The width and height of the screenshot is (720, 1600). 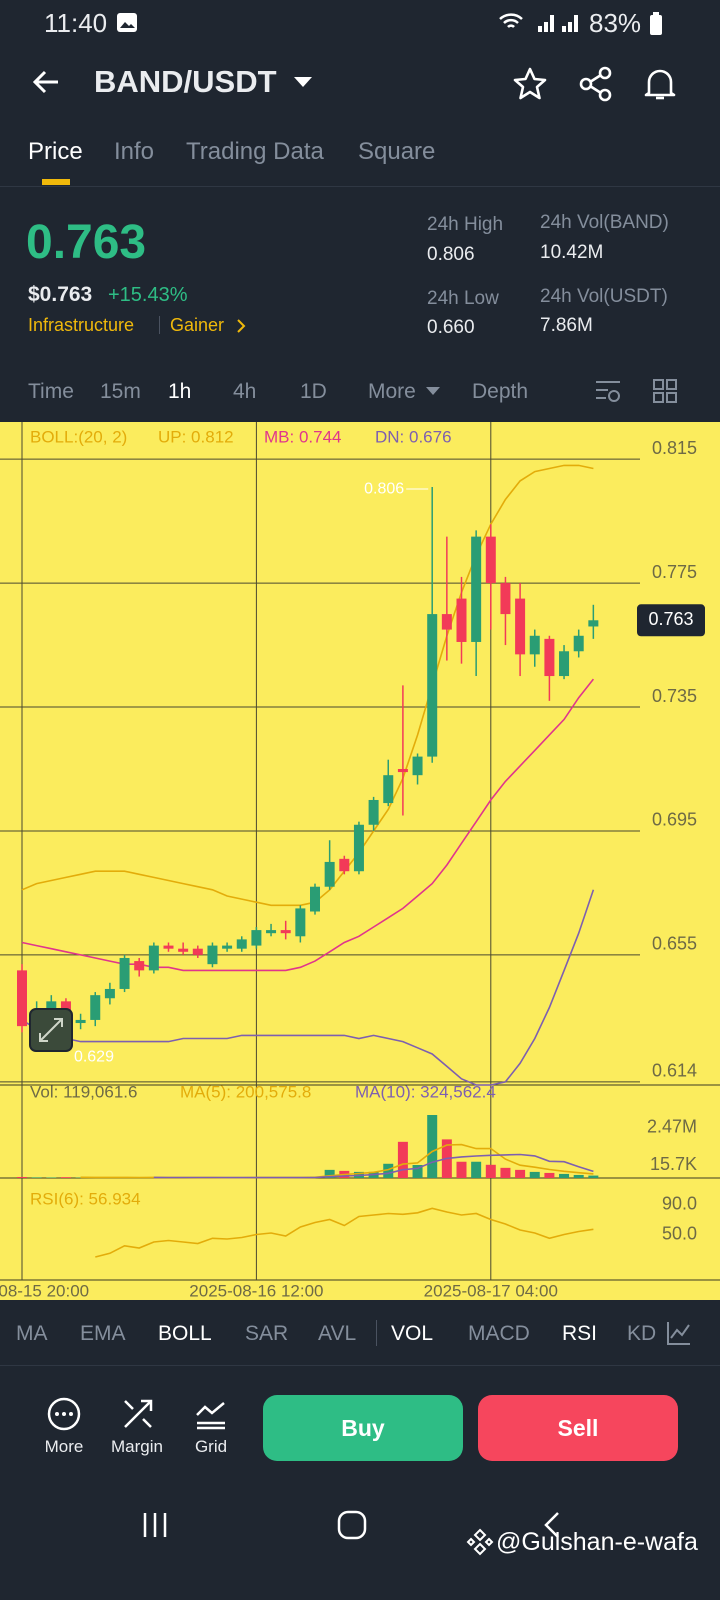 I want to click on sector-tag: Infrastructure, so click(x=81, y=325).